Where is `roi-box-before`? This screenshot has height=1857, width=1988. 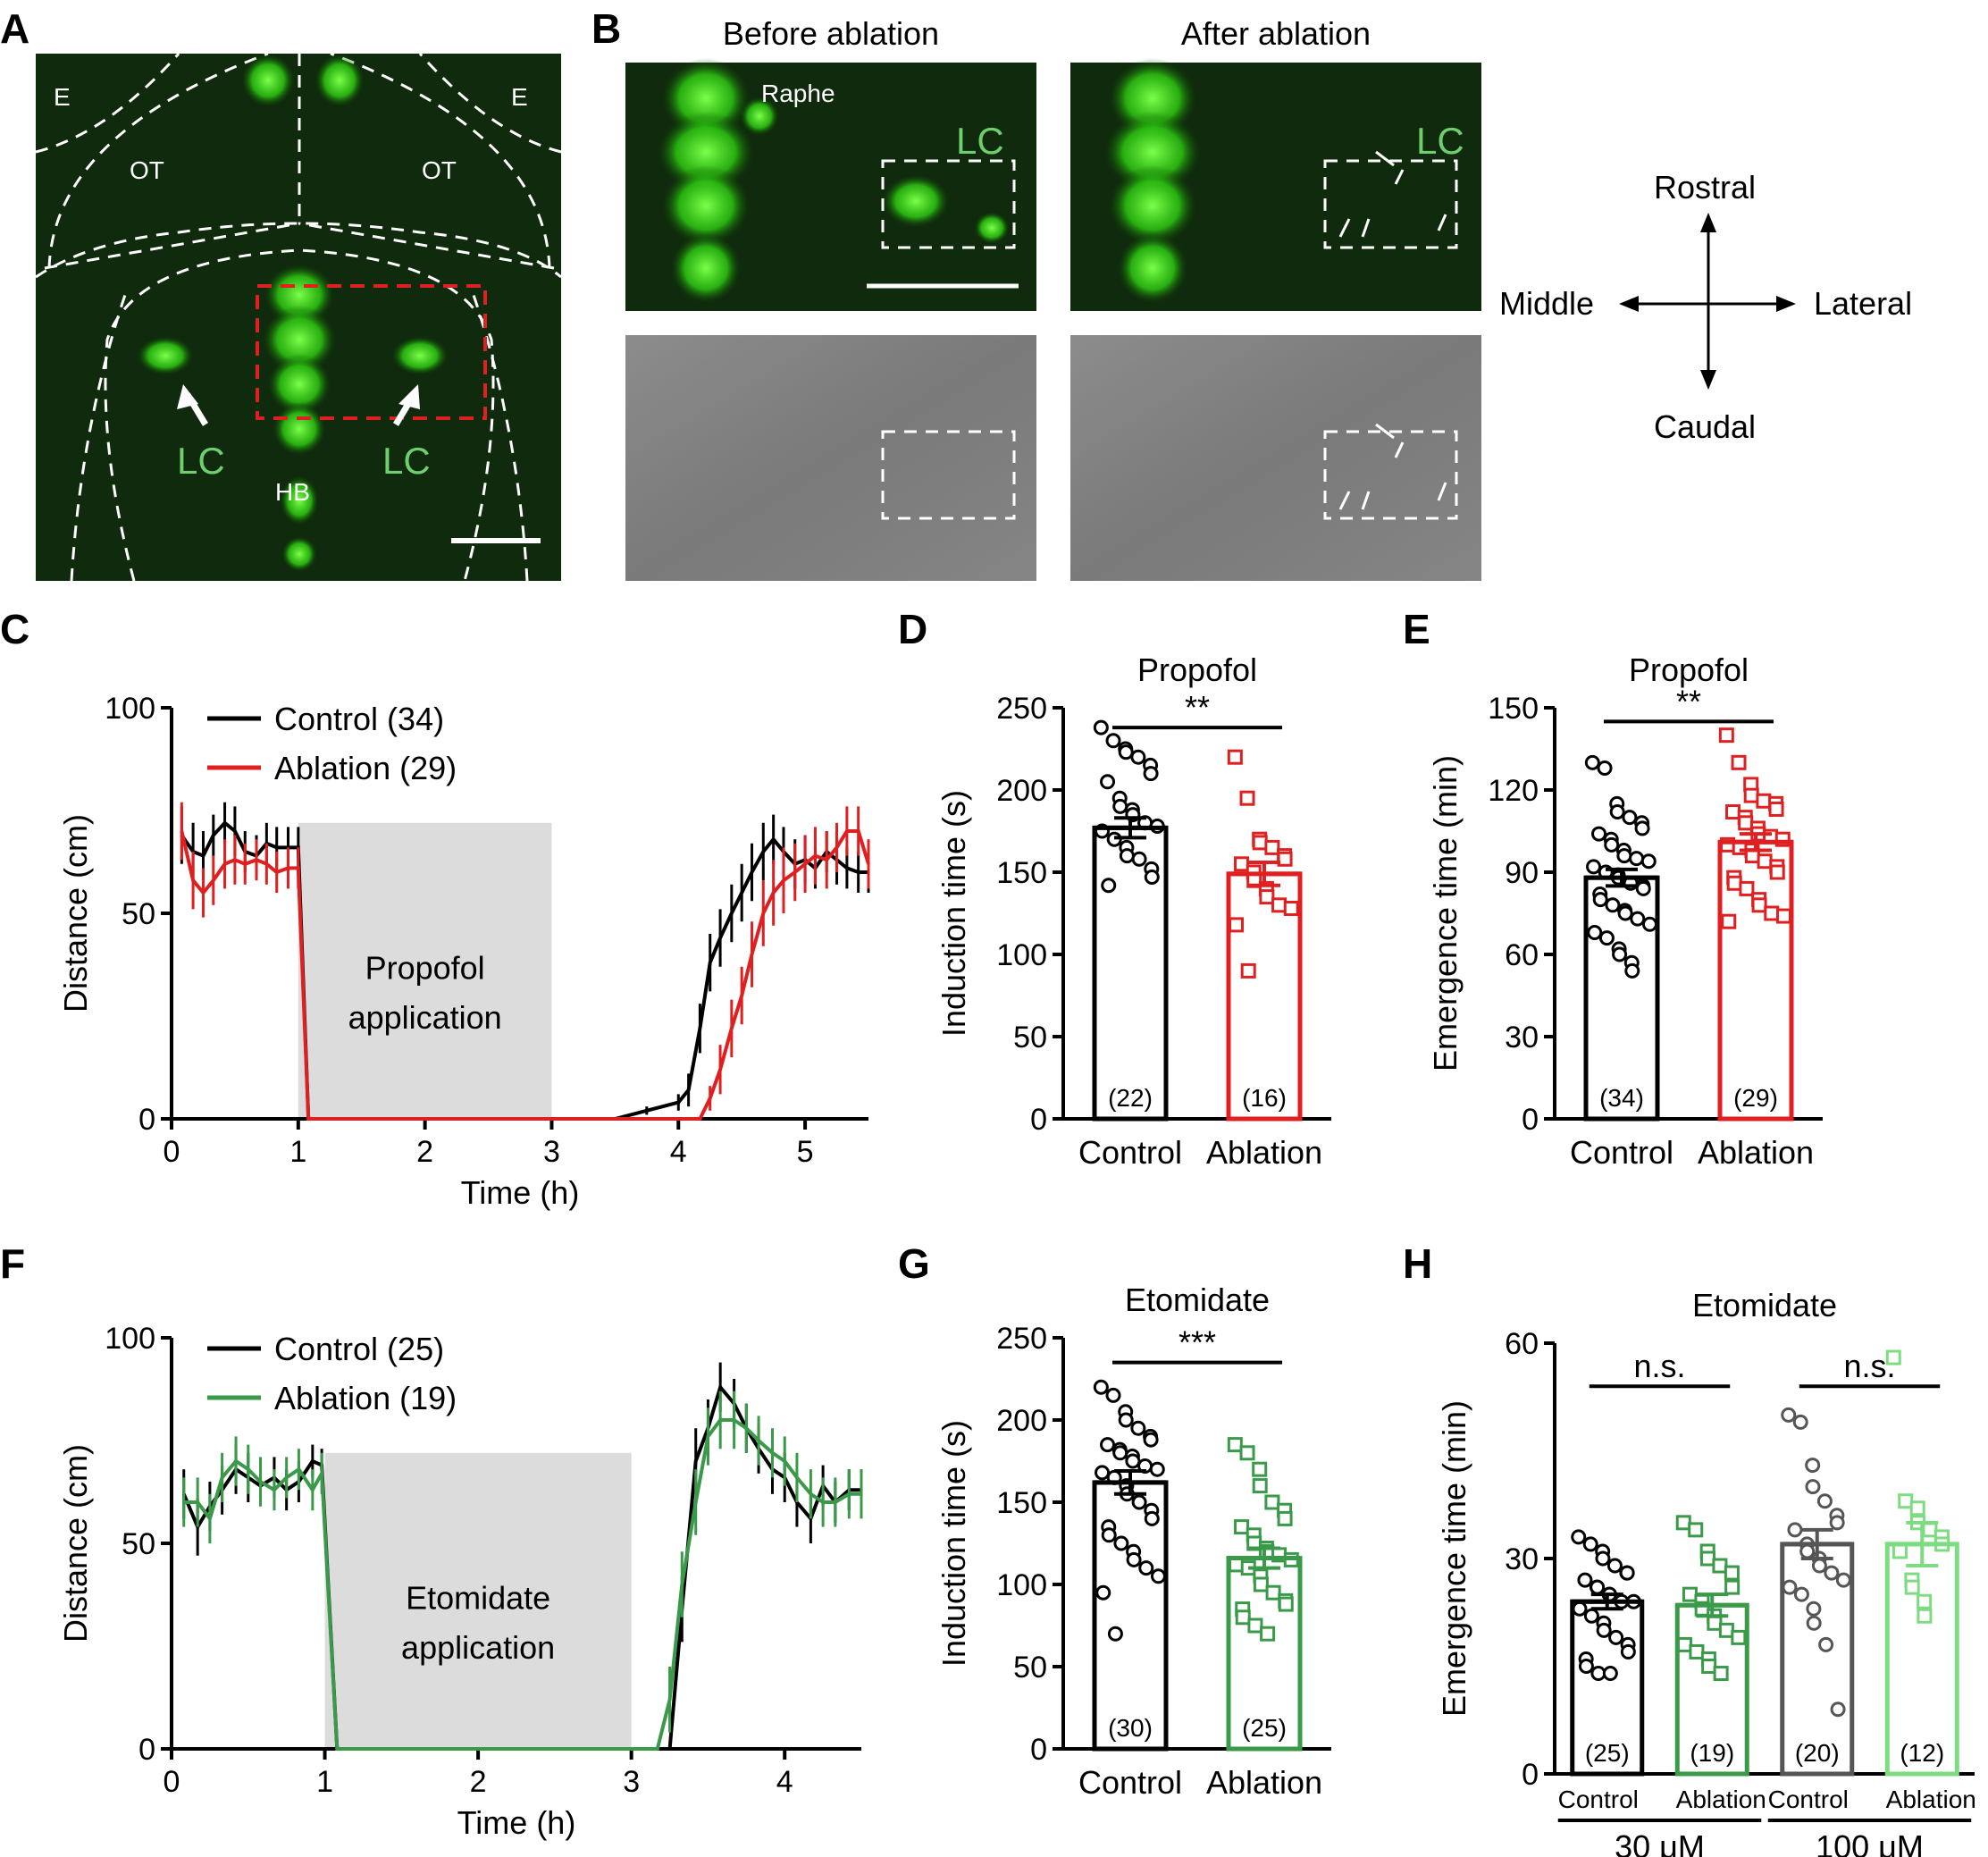
roi-box-before is located at coordinates (948, 204).